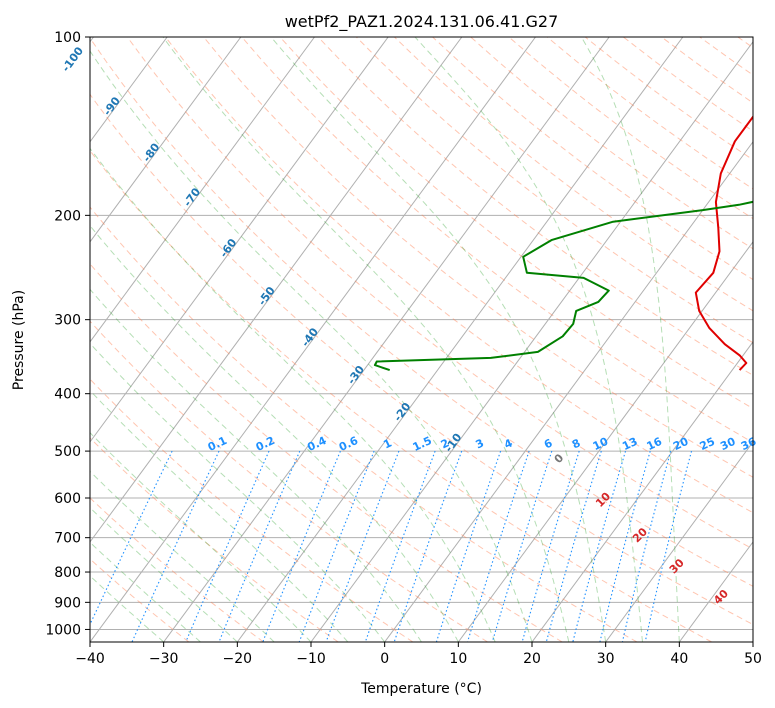 The width and height of the screenshot is (775, 708). I want to click on mixing-ratio-label: 16, so click(655, 444).